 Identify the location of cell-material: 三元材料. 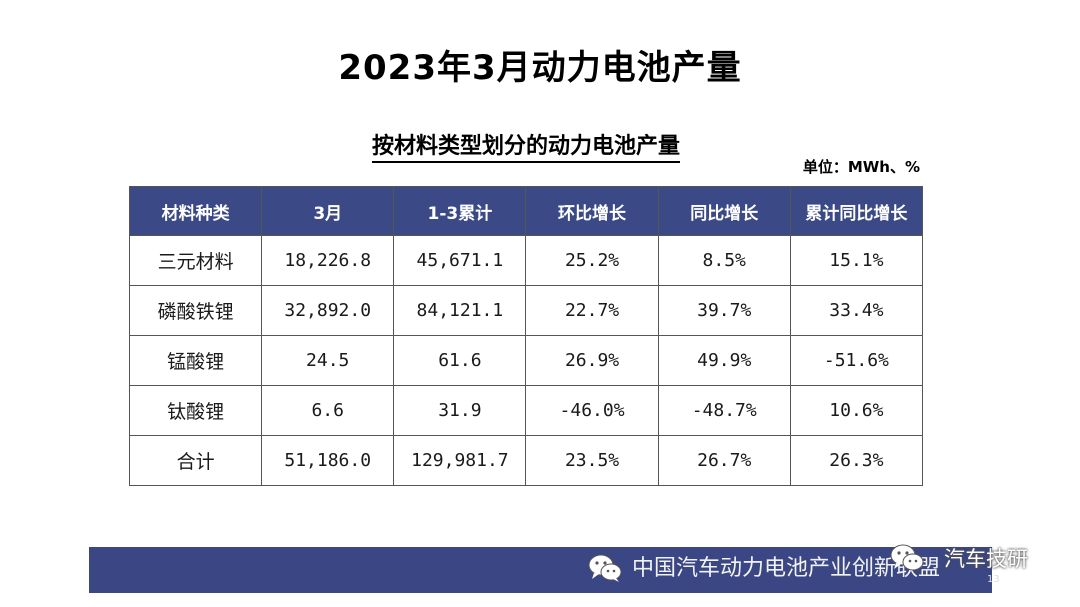
(195, 260).